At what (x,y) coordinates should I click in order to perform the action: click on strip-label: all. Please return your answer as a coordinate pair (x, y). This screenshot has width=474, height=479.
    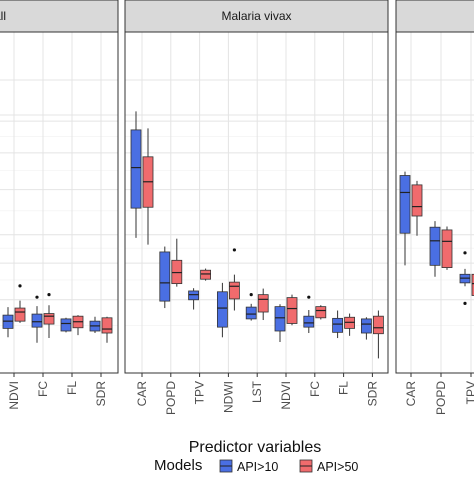
    Looking at the image, I should click on (3, 16).